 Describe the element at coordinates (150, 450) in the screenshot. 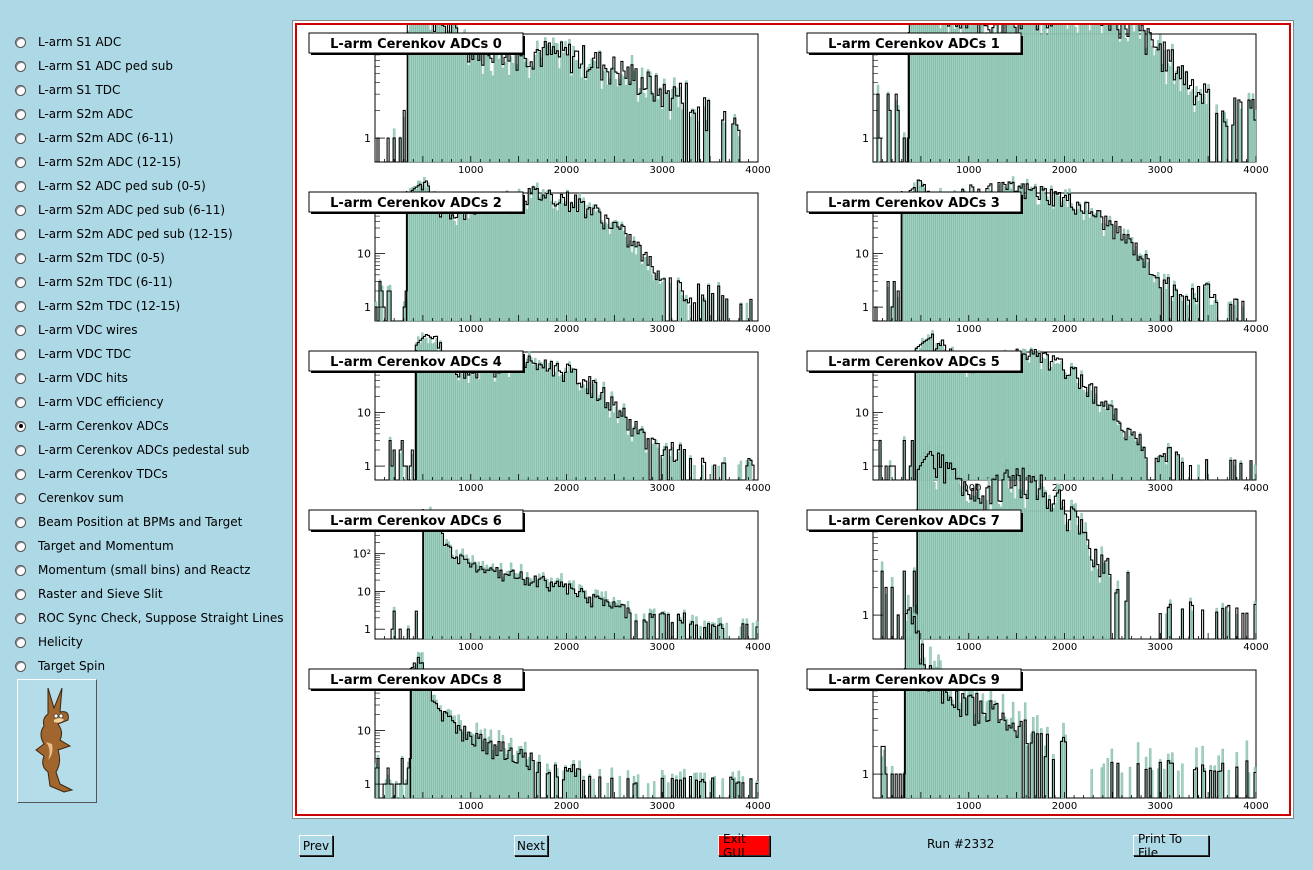

I see `radio-item: L-arm Cerenkov ADCs pedestal sub` at that location.